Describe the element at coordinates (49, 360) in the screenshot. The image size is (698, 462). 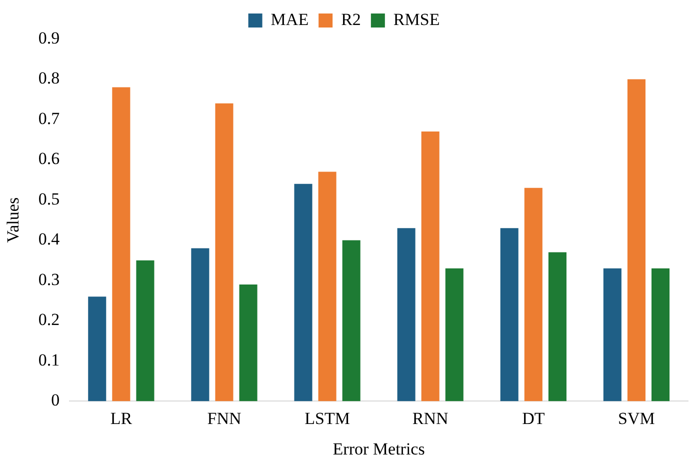
I see `y-tick-label: 0.1` at that location.